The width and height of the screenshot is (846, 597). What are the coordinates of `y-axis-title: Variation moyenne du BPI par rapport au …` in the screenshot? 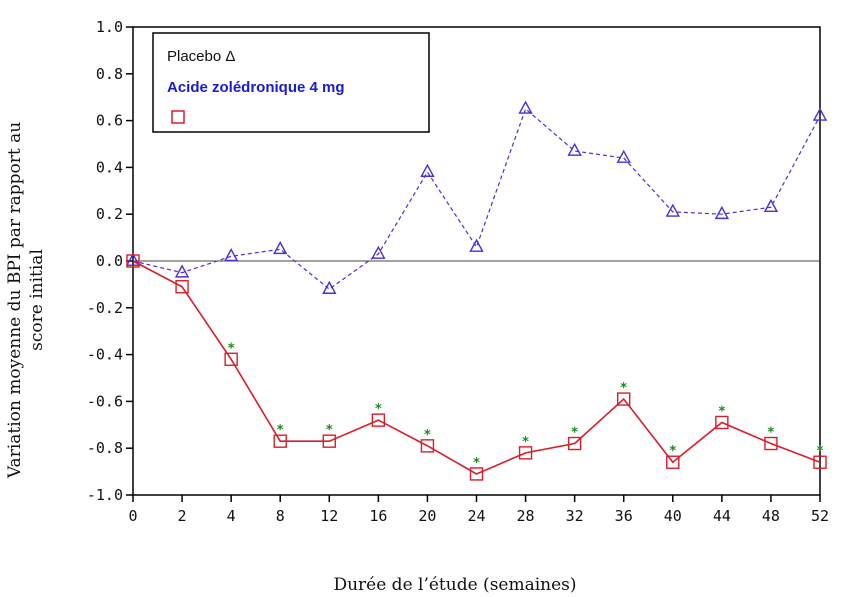 It's located at (26, 300).